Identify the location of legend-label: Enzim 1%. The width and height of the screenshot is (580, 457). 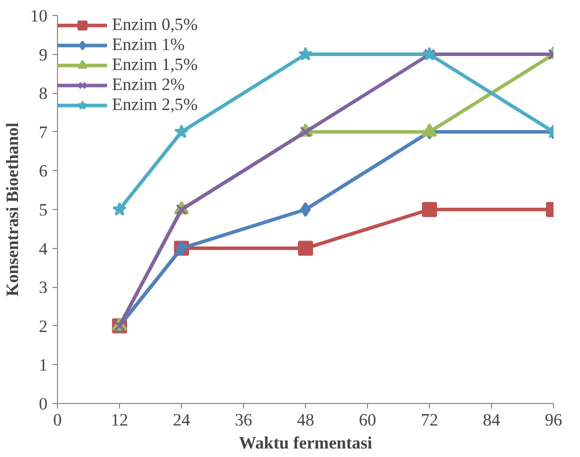
(148, 45).